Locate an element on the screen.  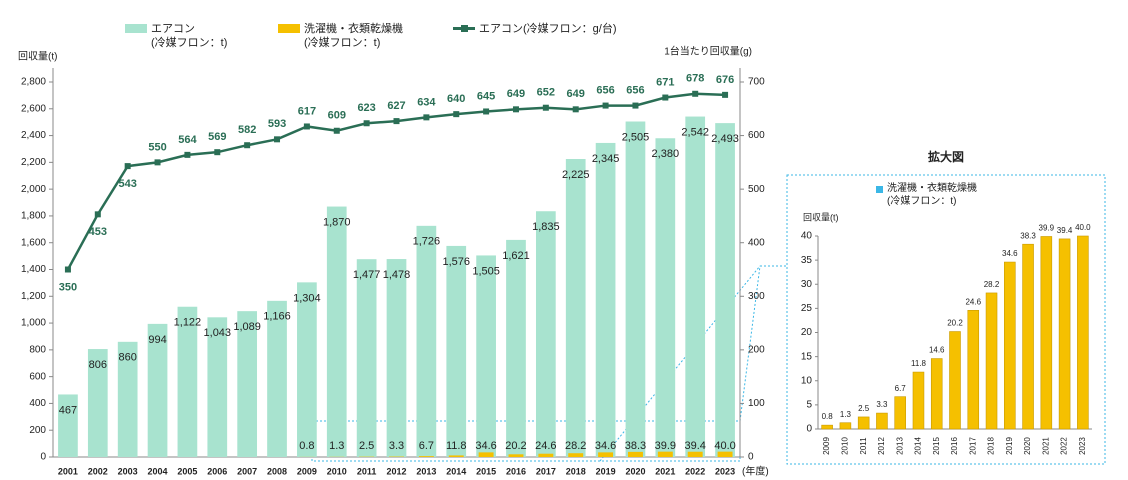
inset-title: 拡大図 is located at coordinates (946, 156).